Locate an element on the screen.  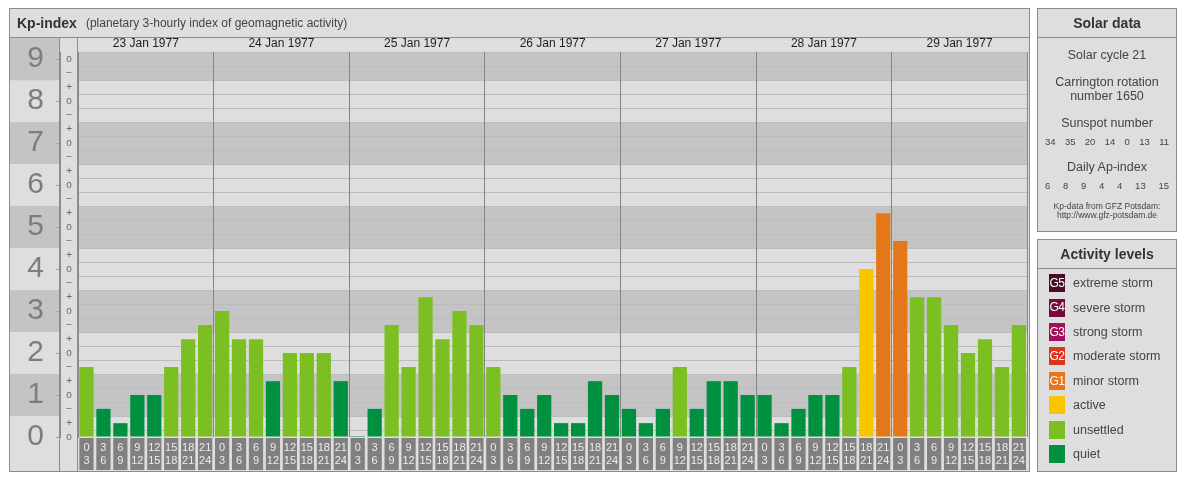
x2-tick-label: 28 Jan 1977 is located at coordinates (824, 43).